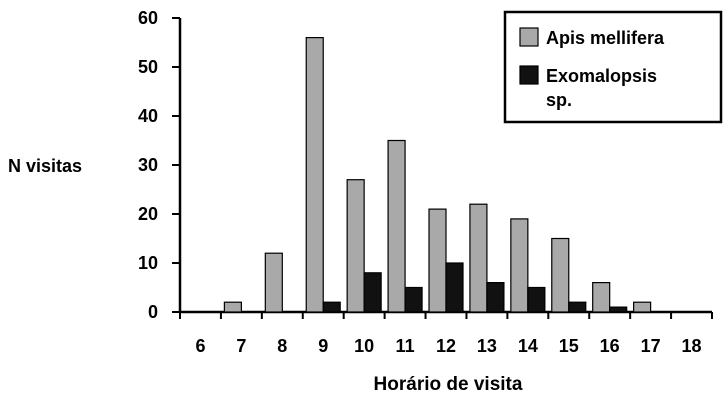 The image size is (726, 398). I want to click on legend: Apis mellifera Exomalopsis sp., so click(613, 67).